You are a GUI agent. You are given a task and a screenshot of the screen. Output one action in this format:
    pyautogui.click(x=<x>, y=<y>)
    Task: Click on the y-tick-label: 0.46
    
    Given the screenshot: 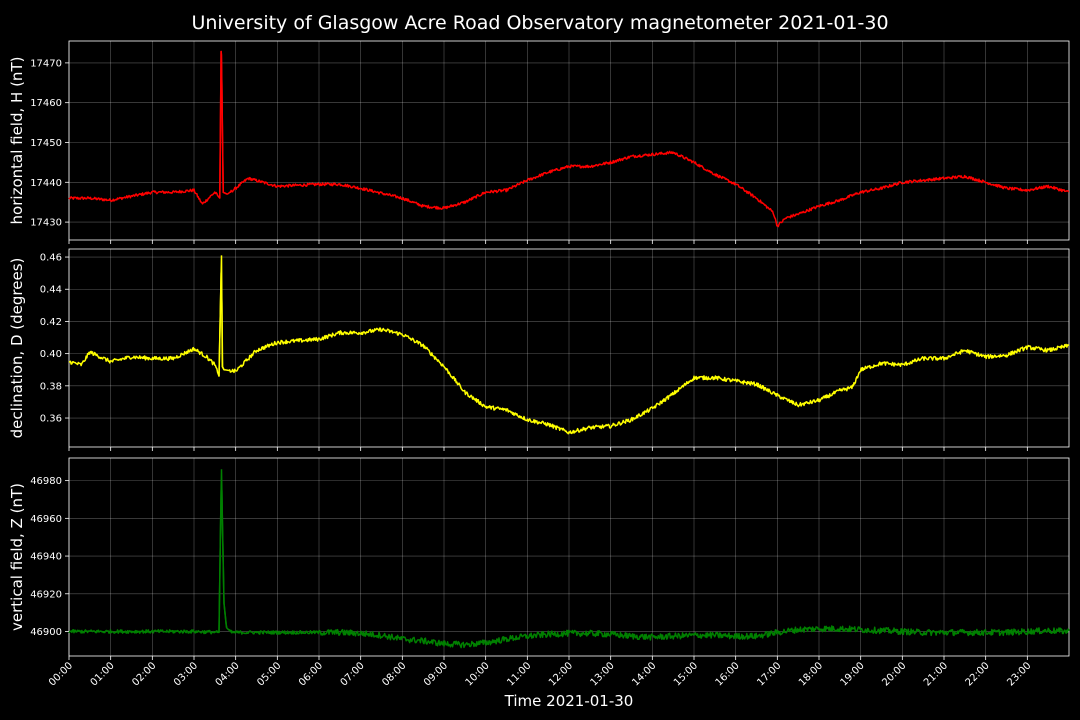 What is the action you would take?
    pyautogui.click(x=51, y=258)
    